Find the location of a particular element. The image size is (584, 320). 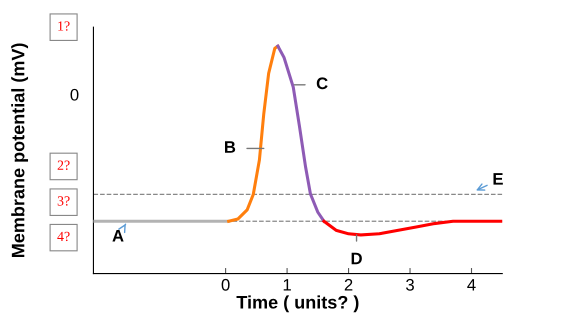

x-axis-title: Time ( units? ) is located at coordinates (297, 303).